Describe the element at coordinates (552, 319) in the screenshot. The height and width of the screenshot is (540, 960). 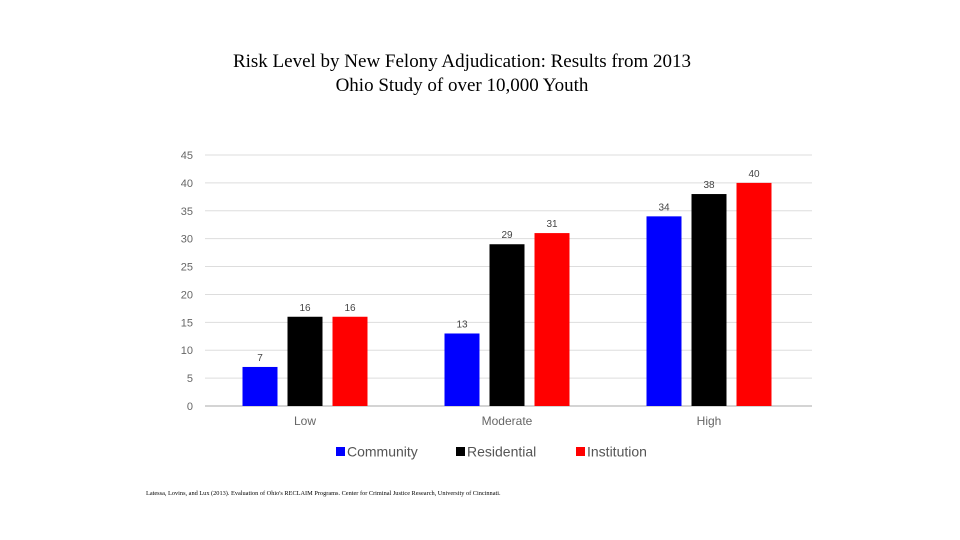
I see `bar-institution-moderate` at that location.